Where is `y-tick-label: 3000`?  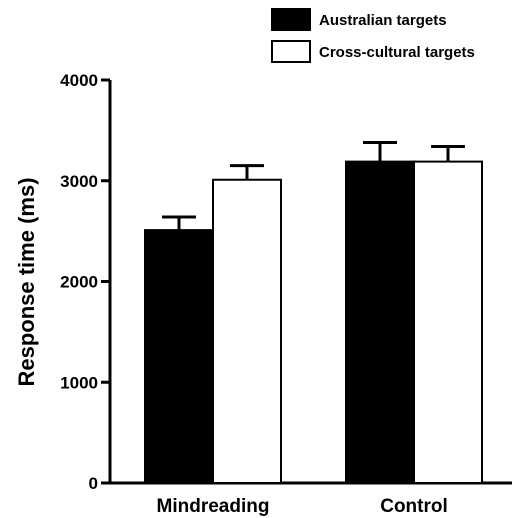 y-tick-label: 3000 is located at coordinates (79, 181).